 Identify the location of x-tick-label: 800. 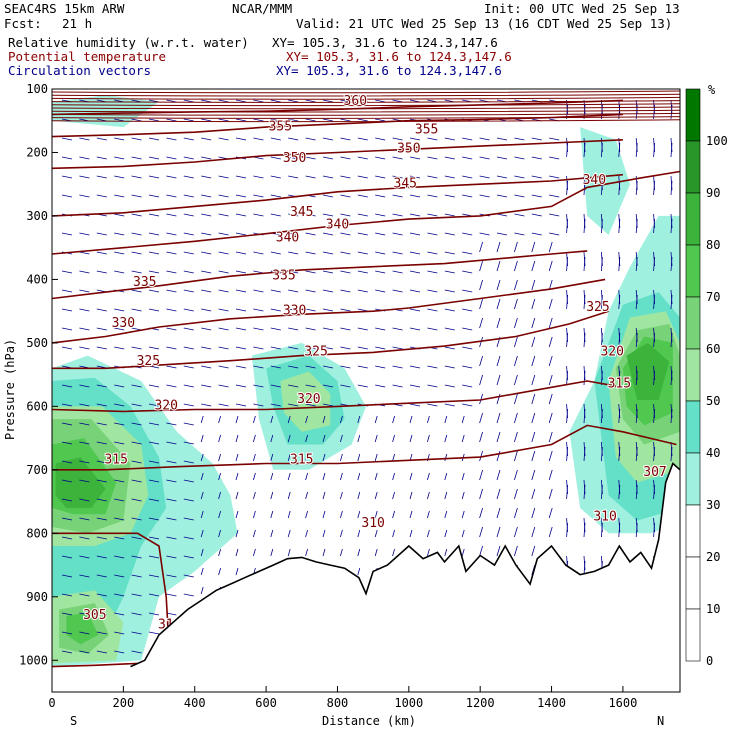
(338, 703).